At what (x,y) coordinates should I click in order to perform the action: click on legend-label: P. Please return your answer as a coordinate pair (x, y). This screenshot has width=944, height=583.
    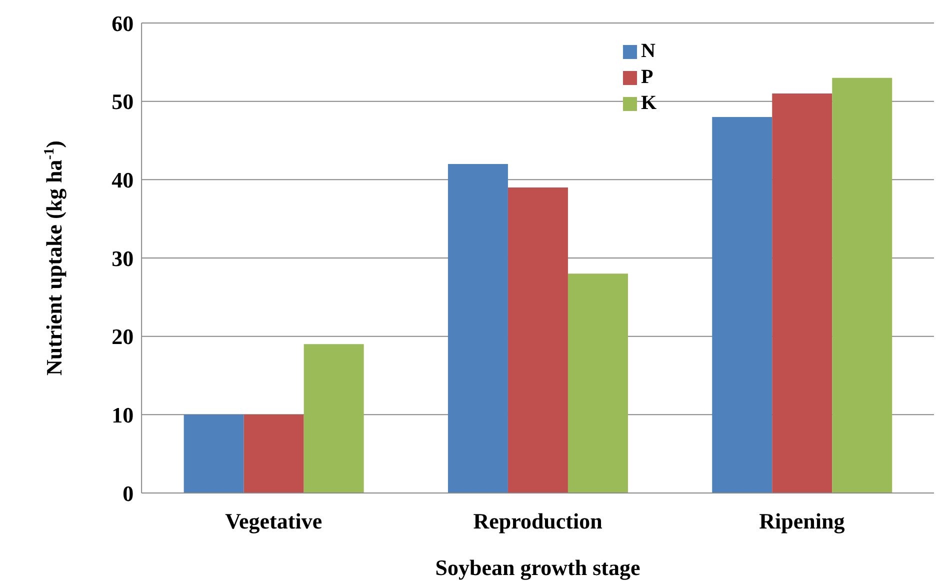
    Looking at the image, I should click on (647, 77).